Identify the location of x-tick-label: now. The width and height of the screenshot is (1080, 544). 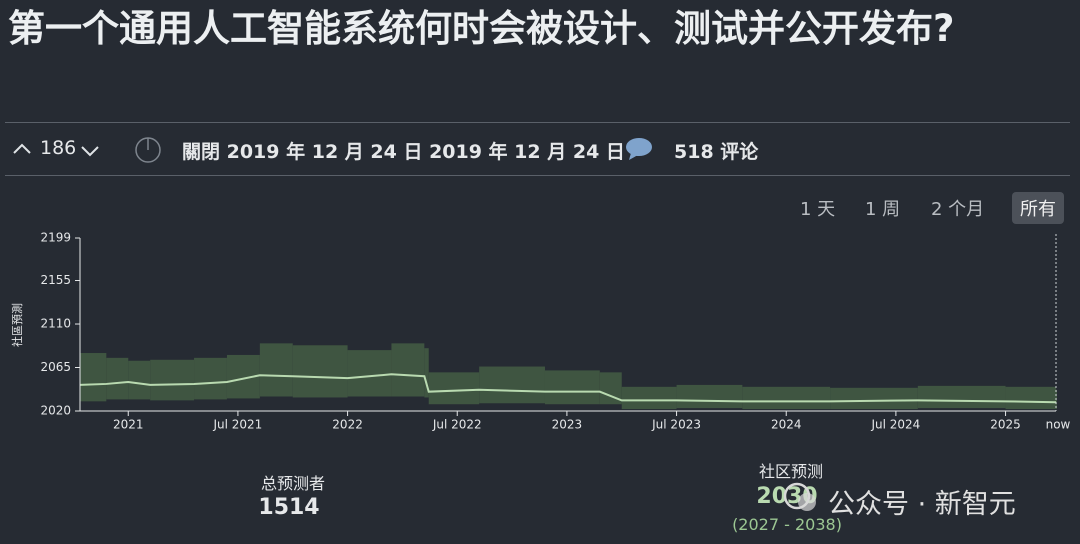
(1058, 425).